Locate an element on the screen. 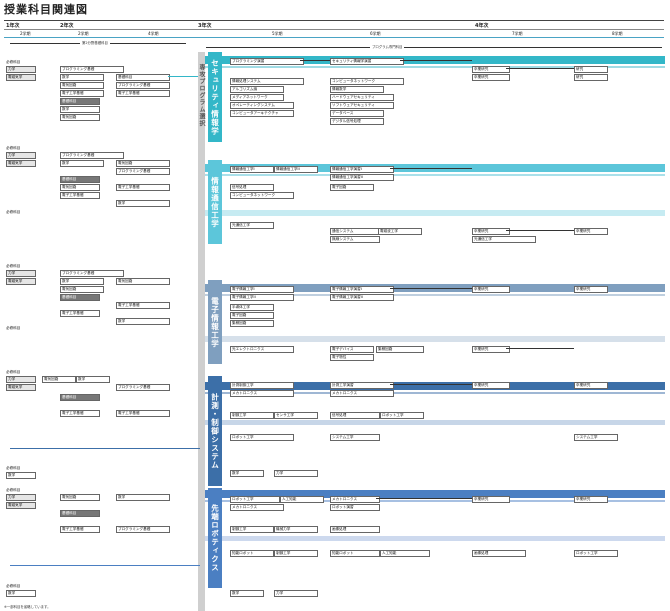  math-2: 数学 is located at coordinates (82, 163).